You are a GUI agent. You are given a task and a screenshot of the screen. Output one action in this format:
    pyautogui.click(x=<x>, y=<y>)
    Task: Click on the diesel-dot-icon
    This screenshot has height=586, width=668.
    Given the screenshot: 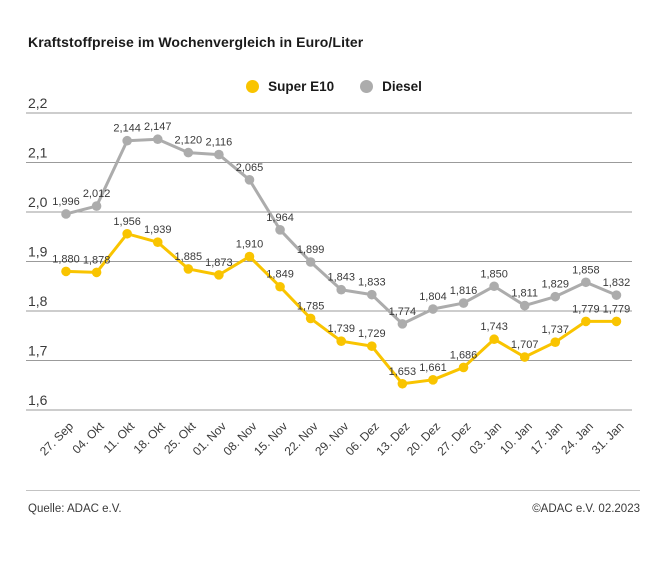 What is the action you would take?
    pyautogui.click(x=367, y=86)
    